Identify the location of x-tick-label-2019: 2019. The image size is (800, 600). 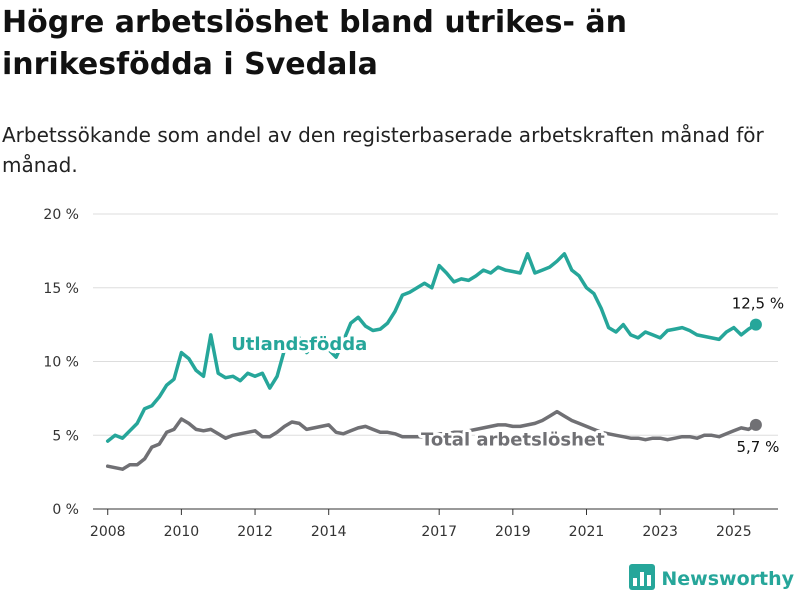
(513, 532).